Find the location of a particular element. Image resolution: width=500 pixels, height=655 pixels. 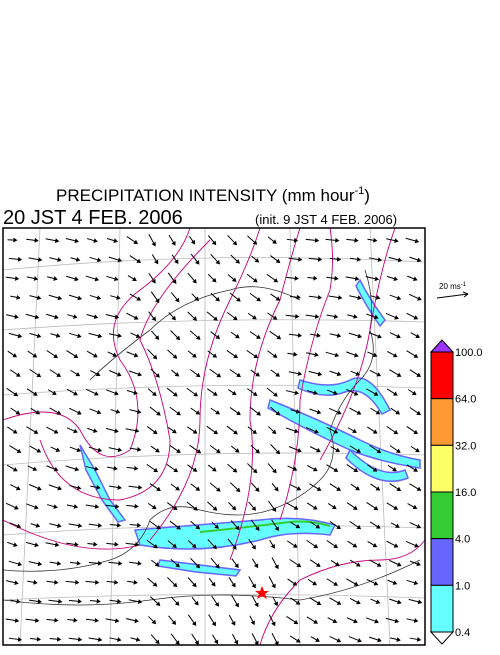

vector-key: 20 ms-1 is located at coordinates (452, 290).